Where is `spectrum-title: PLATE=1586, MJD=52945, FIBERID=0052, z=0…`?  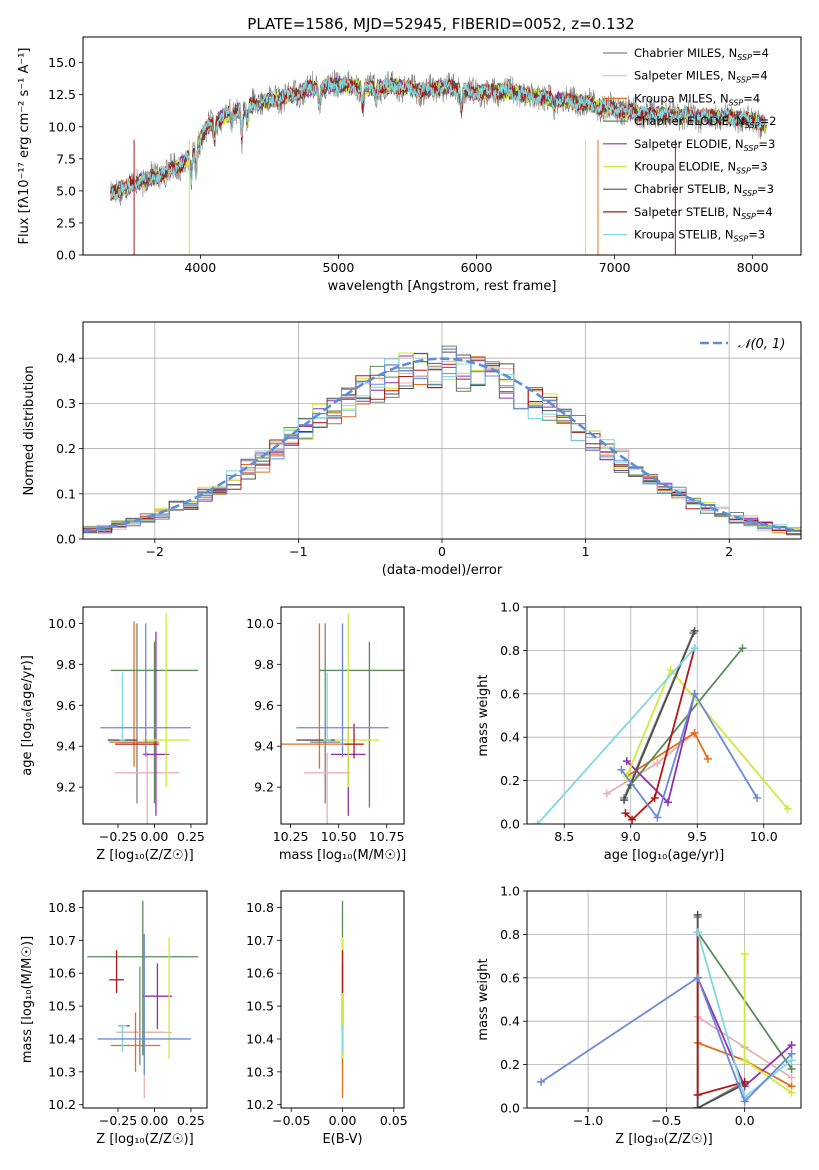
spectrum-title: PLATE=1586, MJD=52945, FIBERID=0052, z=0… is located at coordinates (440, 24).